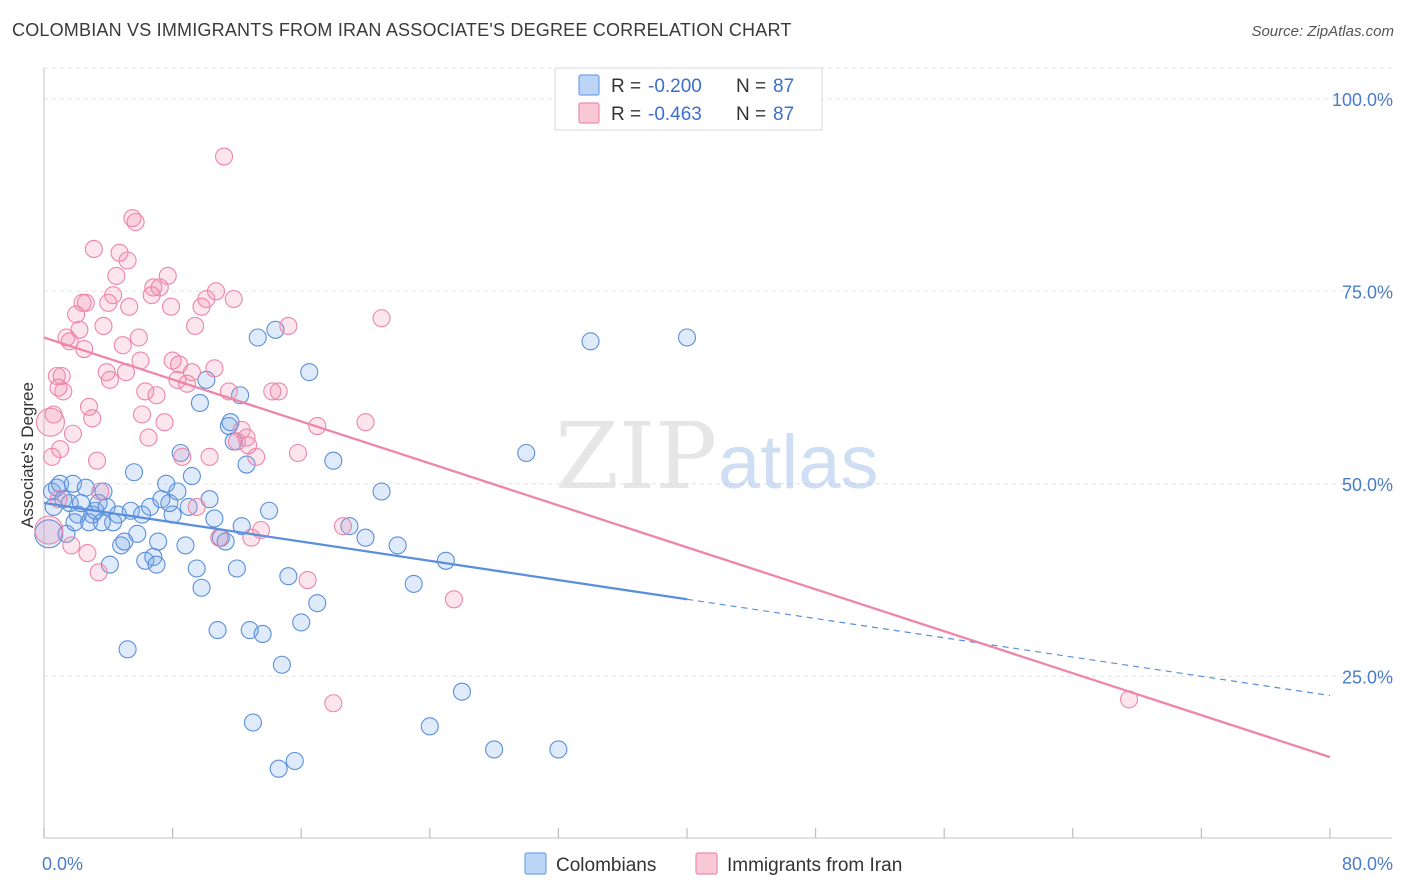 This screenshot has height=892, width=1406. I want to click on legend-n-label-1: N =, so click(751, 86).